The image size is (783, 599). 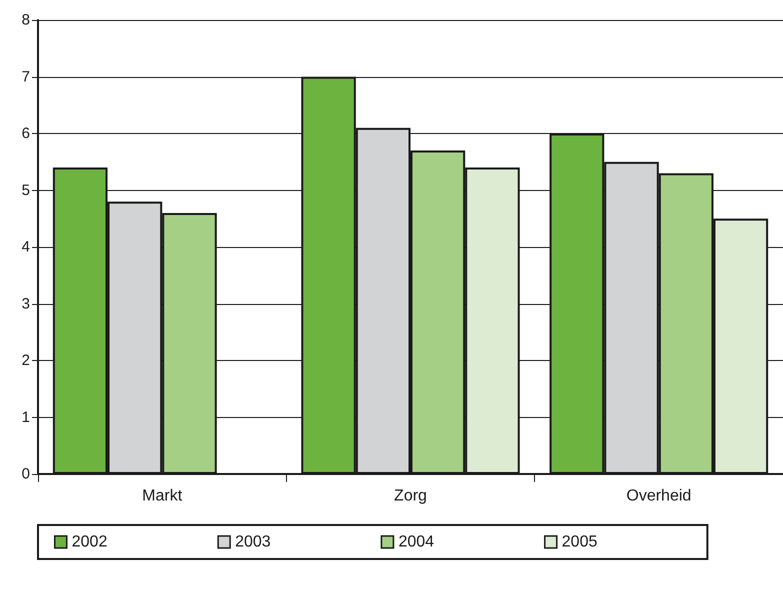 What do you see at coordinates (26, 133) in the screenshot?
I see `y-tick-label: 6` at bounding box center [26, 133].